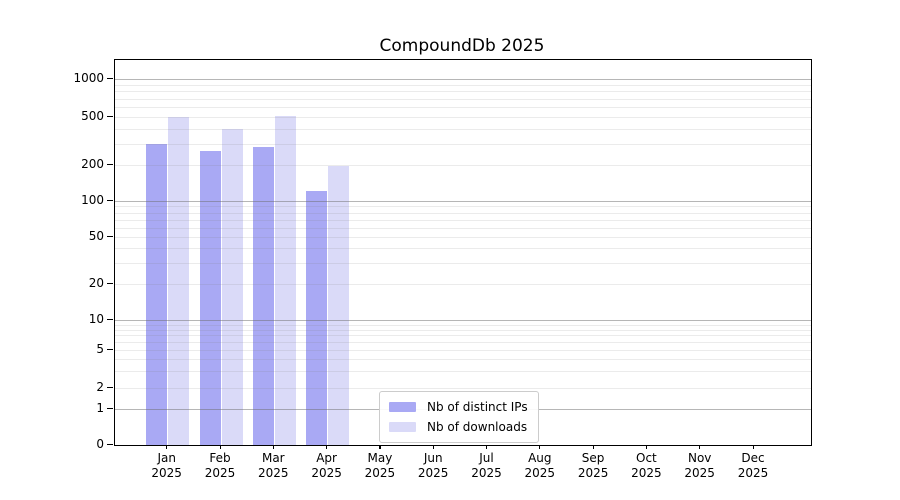 The width and height of the screenshot is (900, 500). I want to click on y-tick-label-100: 100, so click(92, 200).